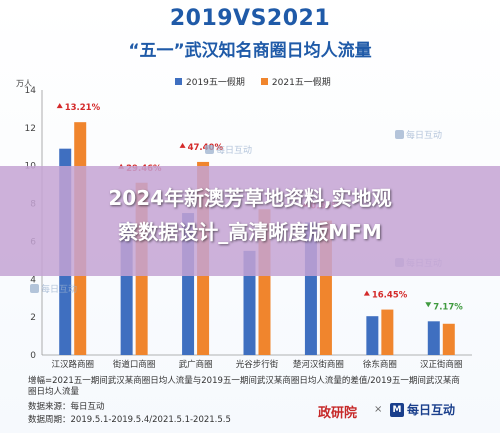 The width and height of the screenshot is (500, 433). Describe the element at coordinates (448, 307) in the screenshot. I see `growth-label: 7.17%` at that location.